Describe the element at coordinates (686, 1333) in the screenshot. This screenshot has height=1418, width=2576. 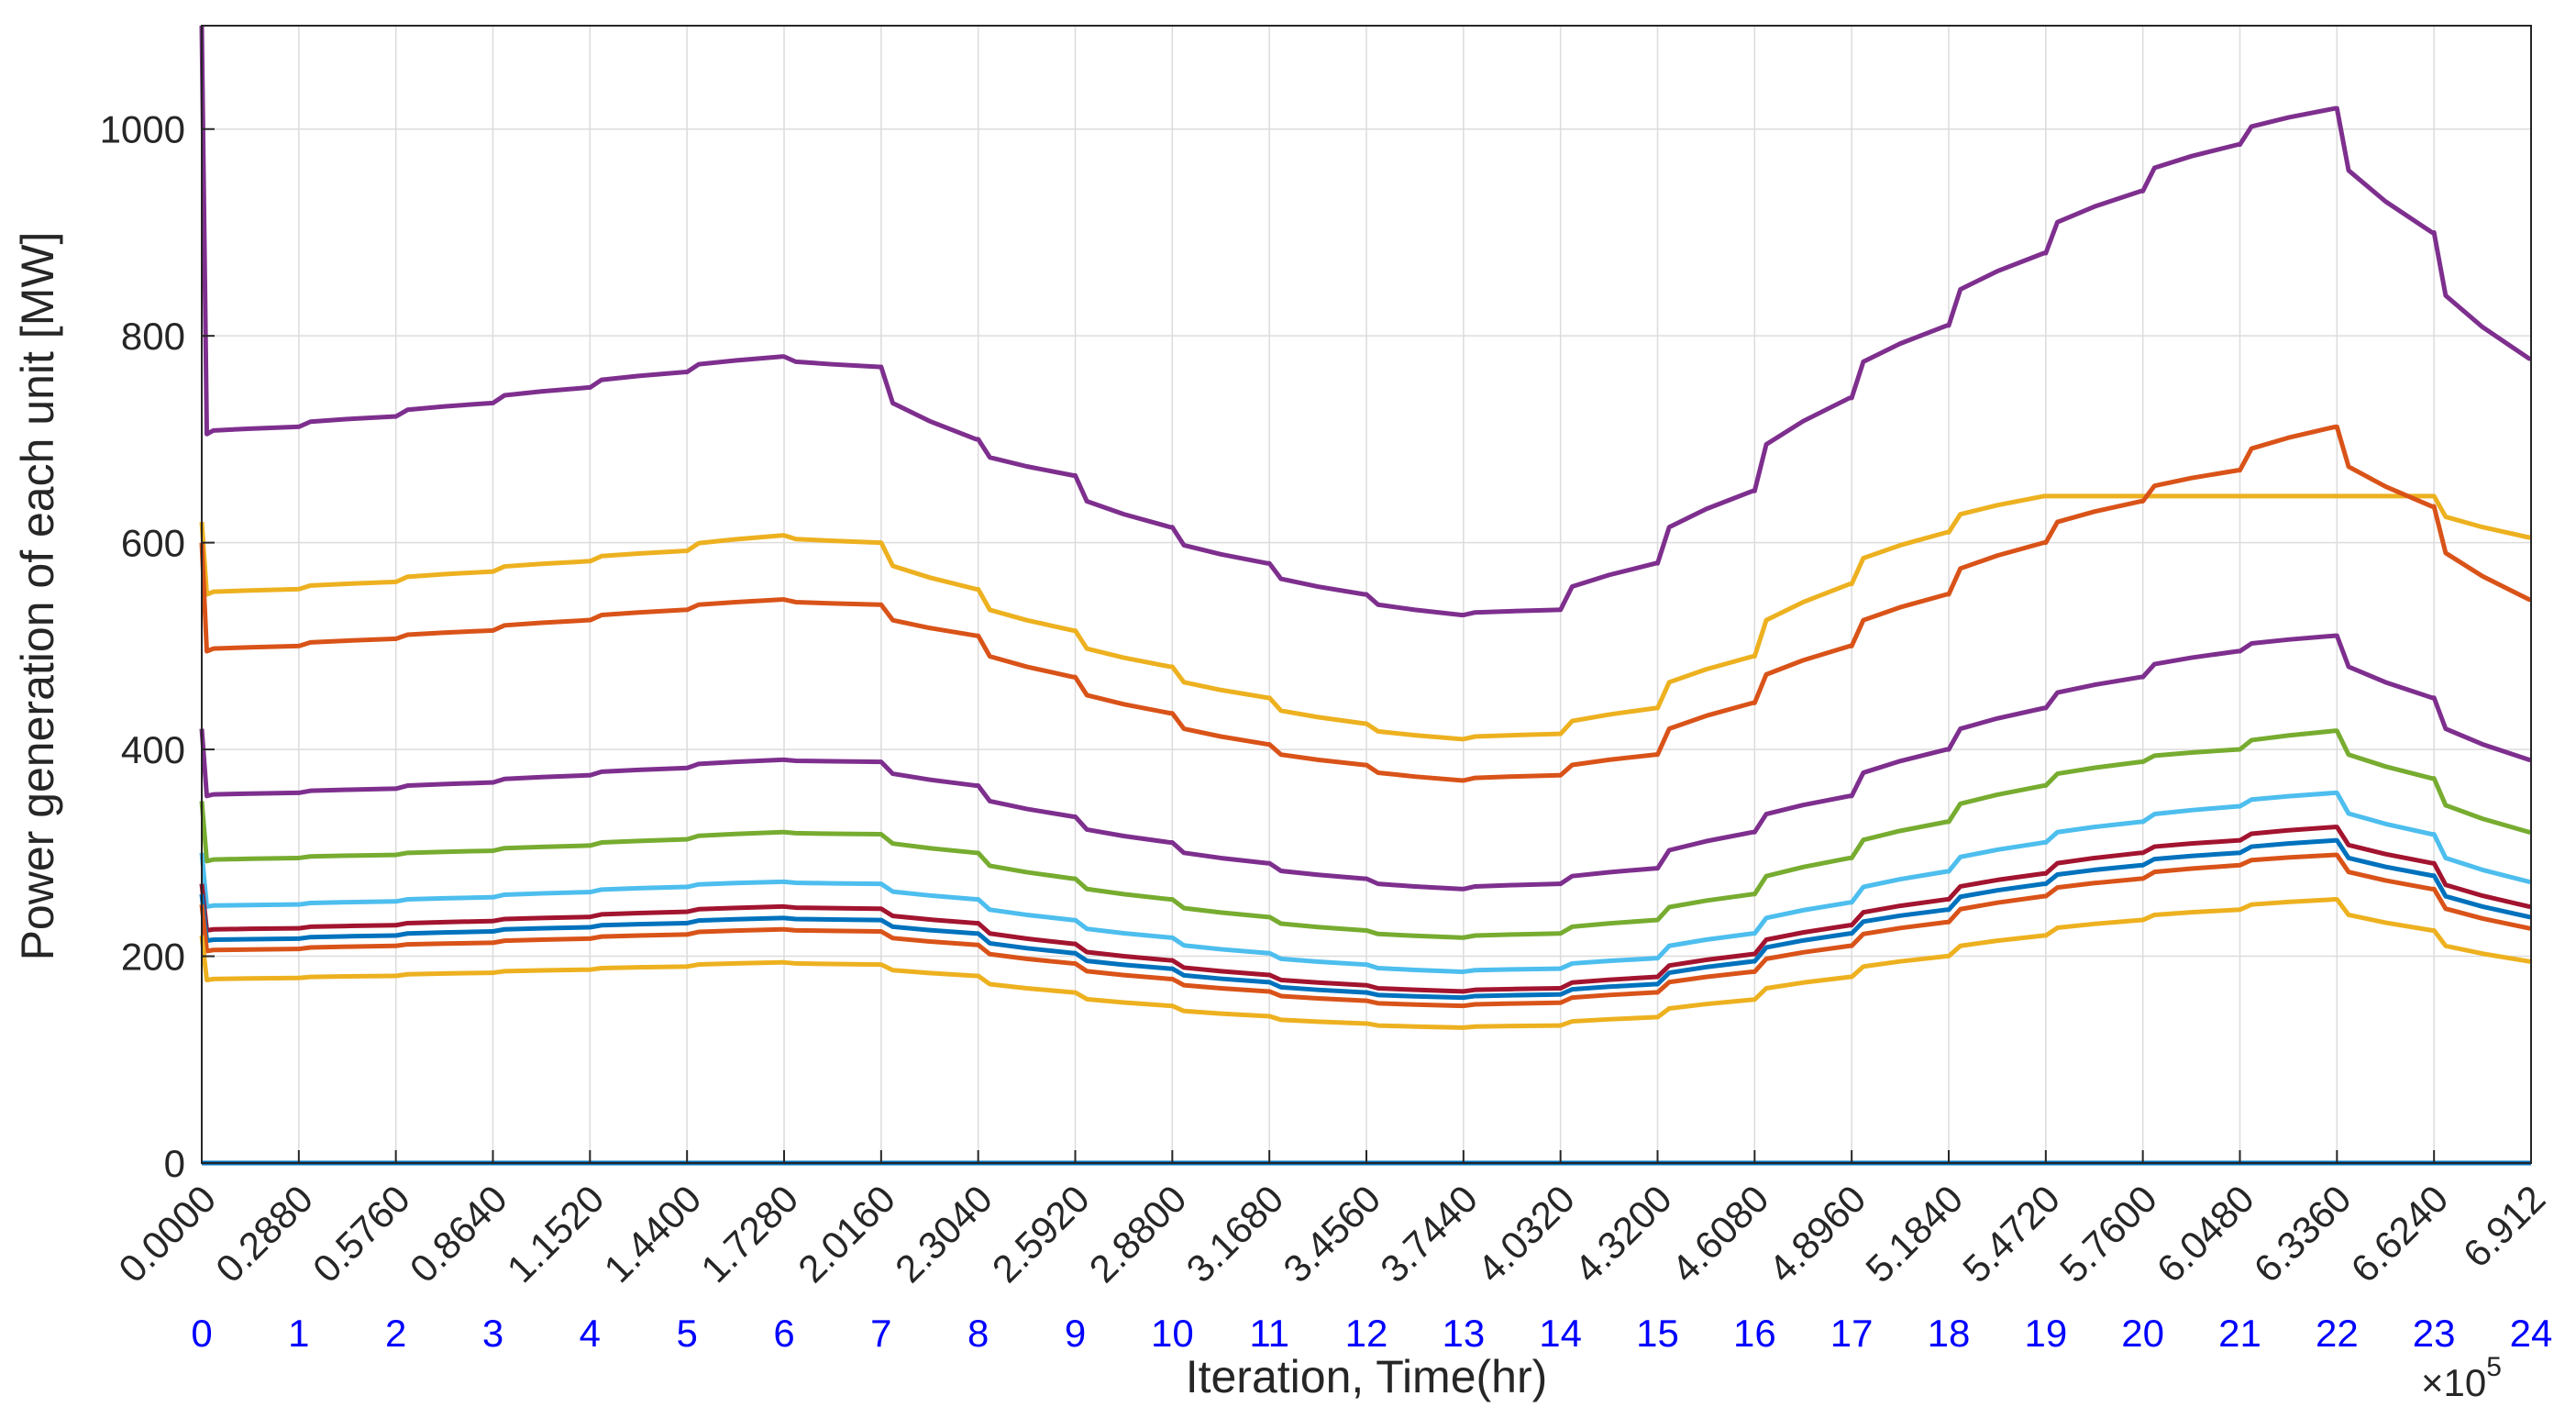
I see `hour-label: 5` at that location.